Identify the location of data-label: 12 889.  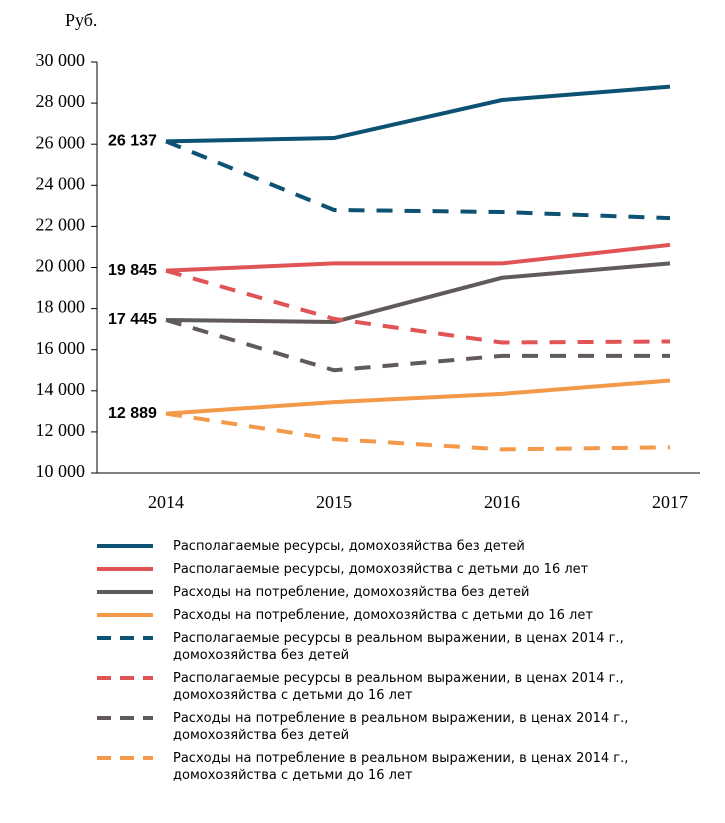
(132, 413).